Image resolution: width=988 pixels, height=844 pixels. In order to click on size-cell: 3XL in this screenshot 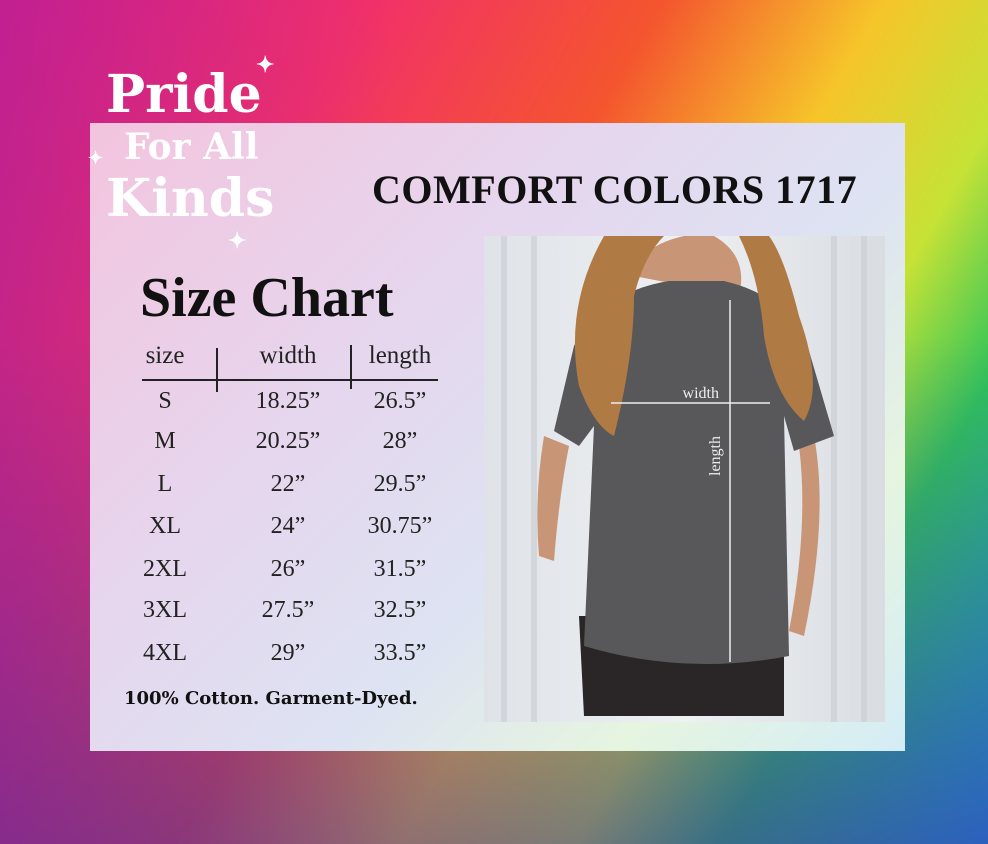, I will do `click(165, 610)`.